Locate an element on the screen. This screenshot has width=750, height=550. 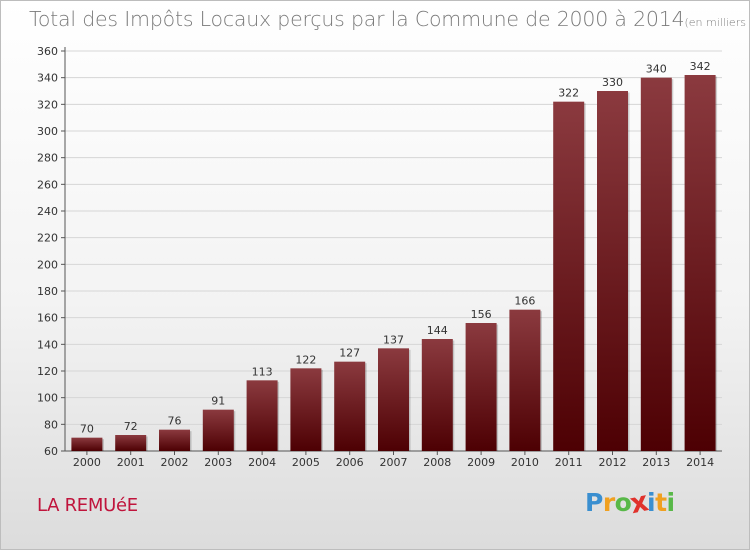
bar-value-label: 330 is located at coordinates (612, 82).